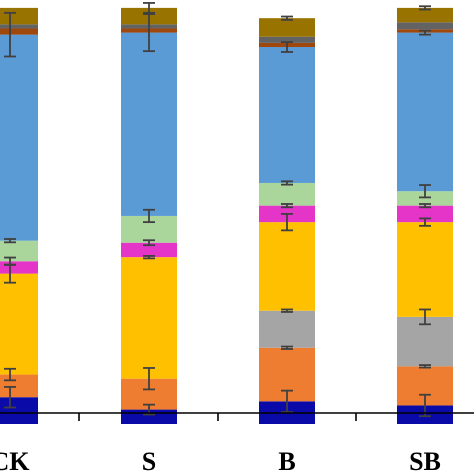 The width and height of the screenshot is (474, 474). What do you see at coordinates (149, 460) in the screenshot?
I see `x-tick-label-s: S` at bounding box center [149, 460].